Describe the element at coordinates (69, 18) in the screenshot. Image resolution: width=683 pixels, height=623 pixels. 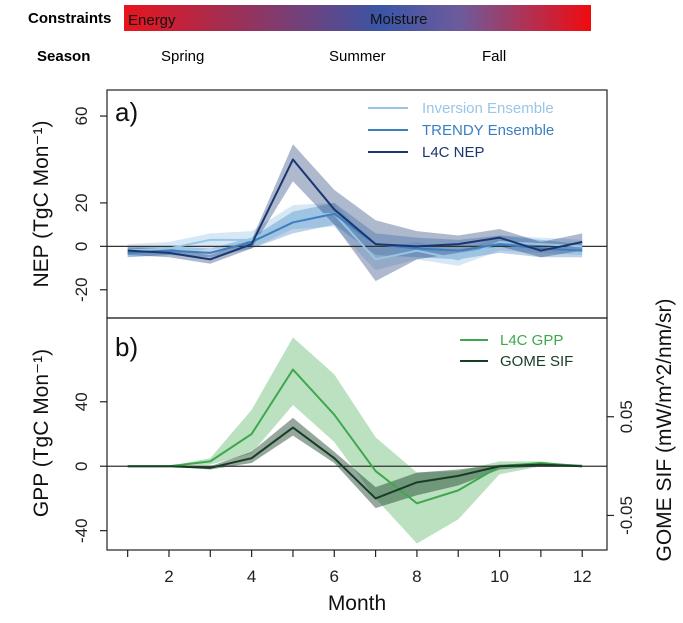
I see `constraints-label: Constraints` at that location.